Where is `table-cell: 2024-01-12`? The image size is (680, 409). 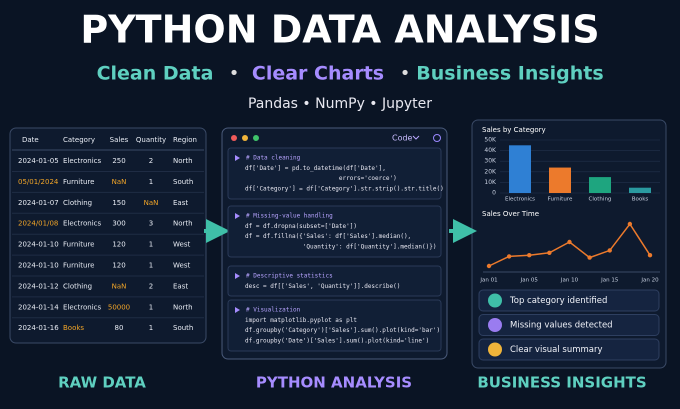 table-cell: 2024-01-12 is located at coordinates (38, 286).